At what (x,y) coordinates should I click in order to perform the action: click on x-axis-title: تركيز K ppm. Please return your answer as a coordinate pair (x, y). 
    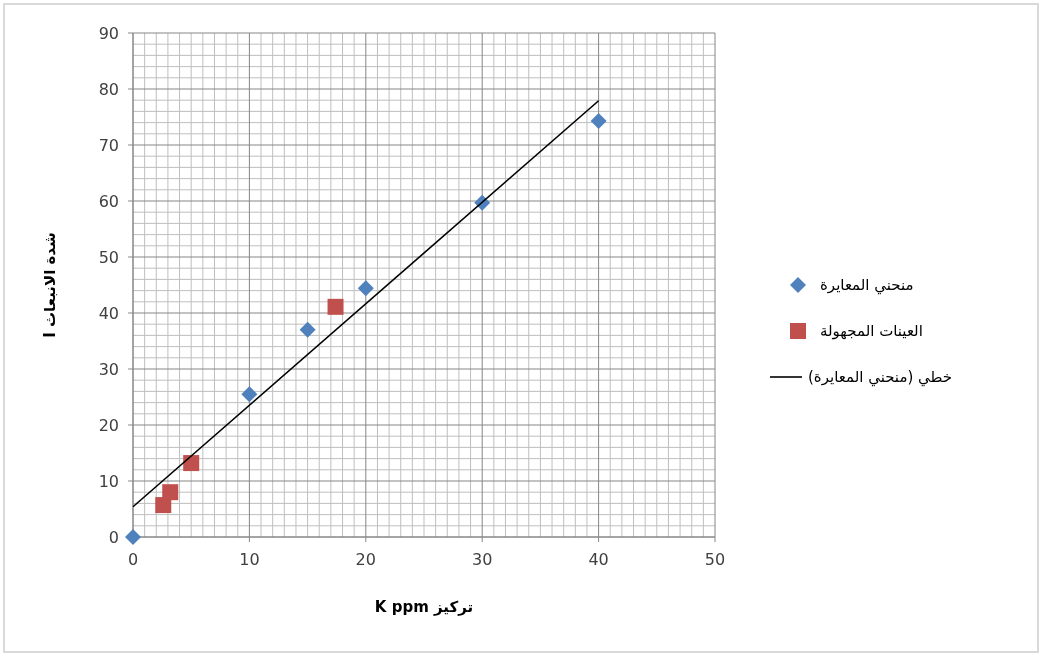
    Looking at the image, I should click on (424, 607).